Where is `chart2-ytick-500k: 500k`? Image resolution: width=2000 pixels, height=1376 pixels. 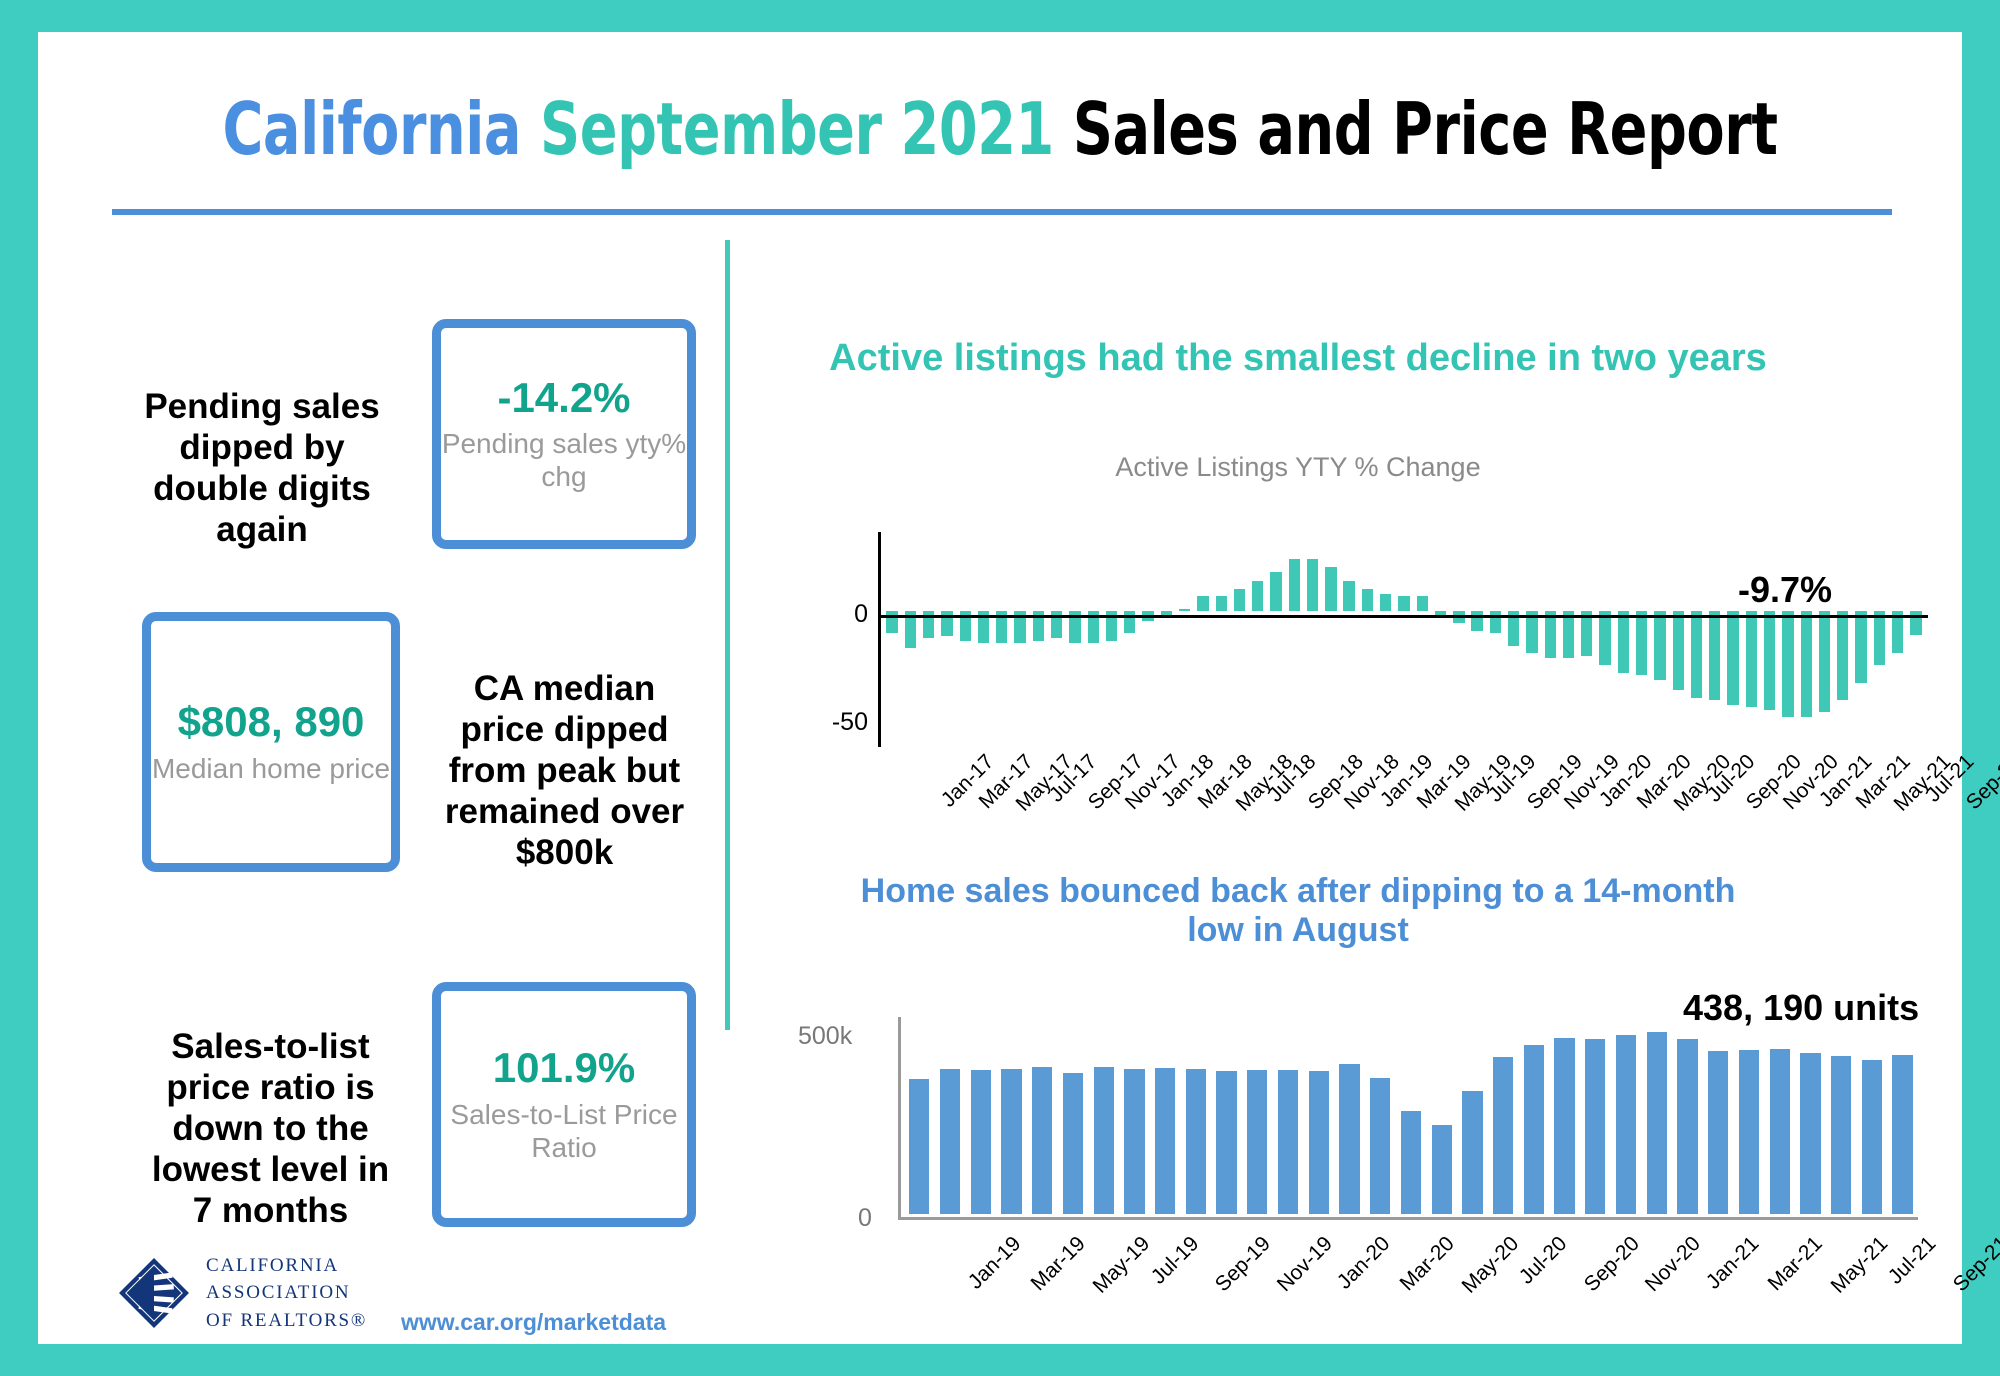 chart2-ytick-500k: 500k is located at coordinates (825, 1036).